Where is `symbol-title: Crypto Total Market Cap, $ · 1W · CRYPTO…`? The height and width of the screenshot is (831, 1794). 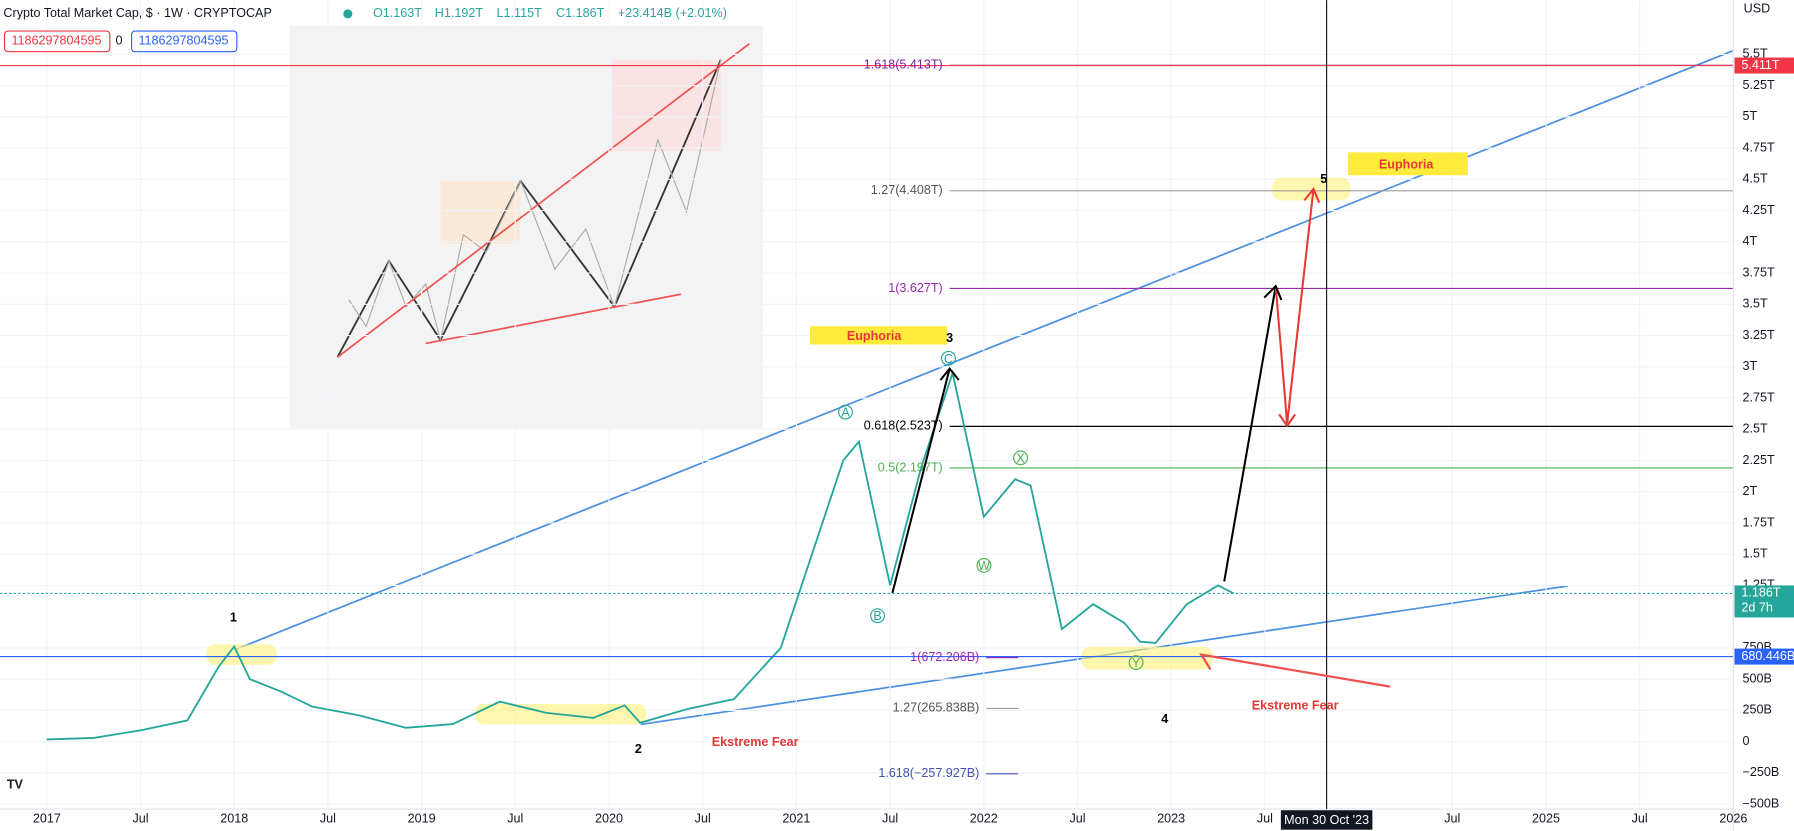
symbol-title: Crypto Total Market Cap, $ · 1W · CRYPTO… is located at coordinates (137, 13).